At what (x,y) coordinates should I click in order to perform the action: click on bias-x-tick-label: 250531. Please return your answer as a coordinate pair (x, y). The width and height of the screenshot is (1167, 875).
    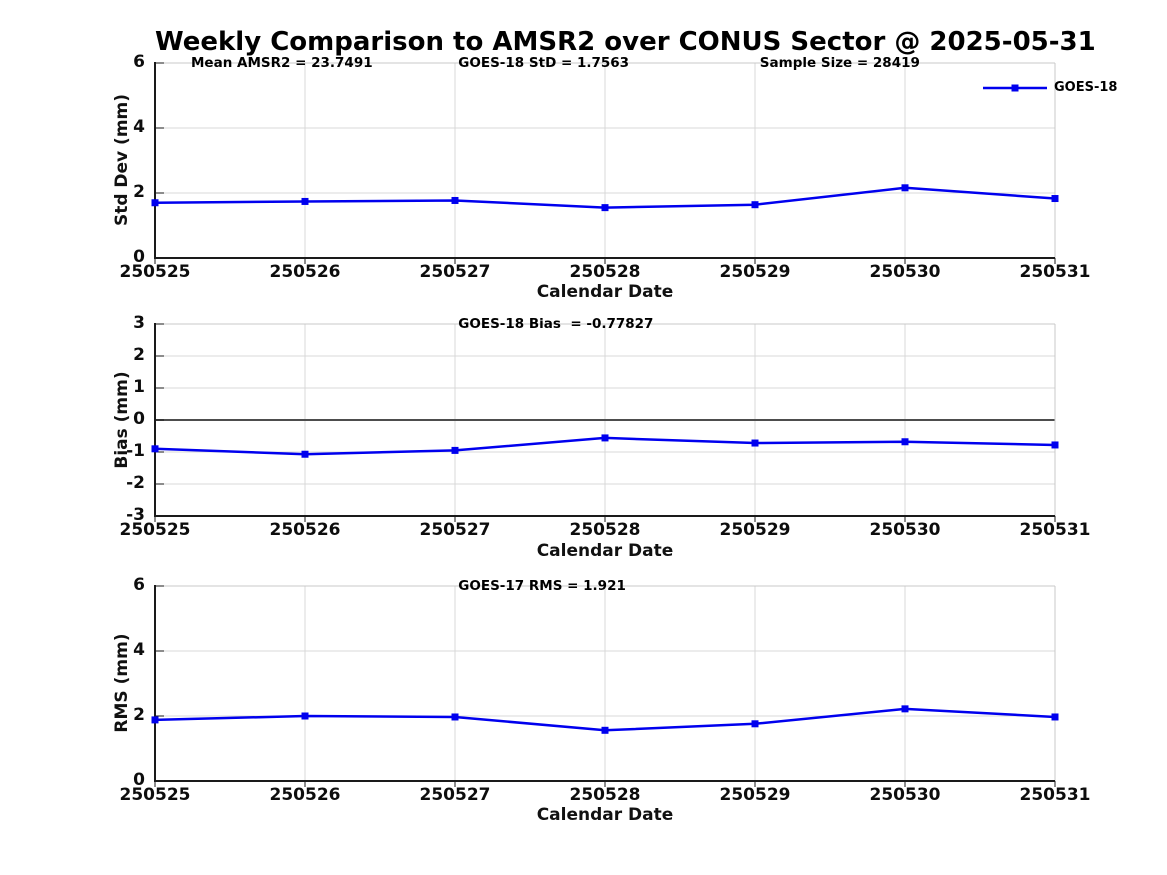
    Looking at the image, I should click on (1055, 530).